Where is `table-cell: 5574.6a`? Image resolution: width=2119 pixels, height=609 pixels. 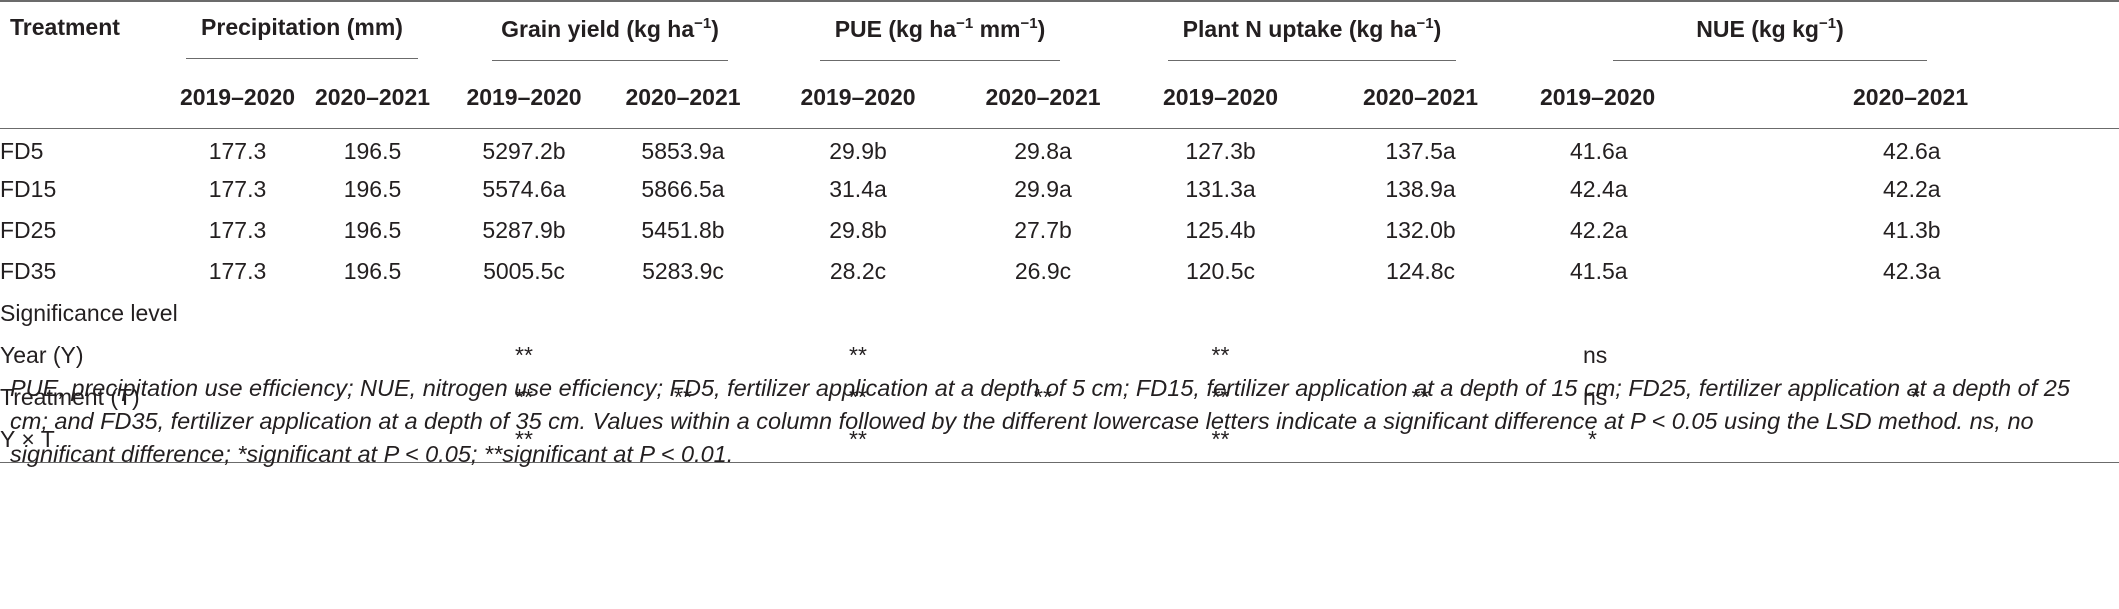
table-cell: 5574.6a is located at coordinates (524, 189).